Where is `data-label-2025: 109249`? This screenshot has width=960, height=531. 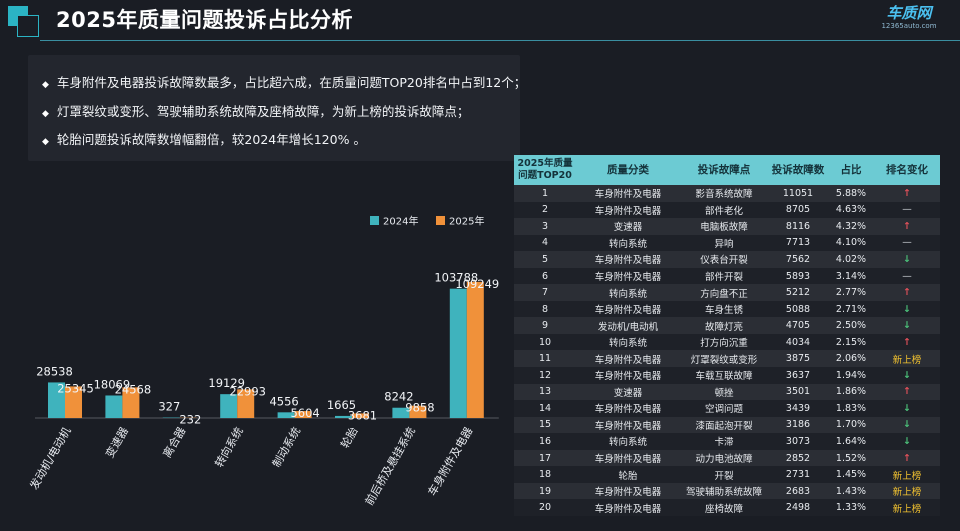 data-label-2025: 109249 is located at coordinates (477, 284).